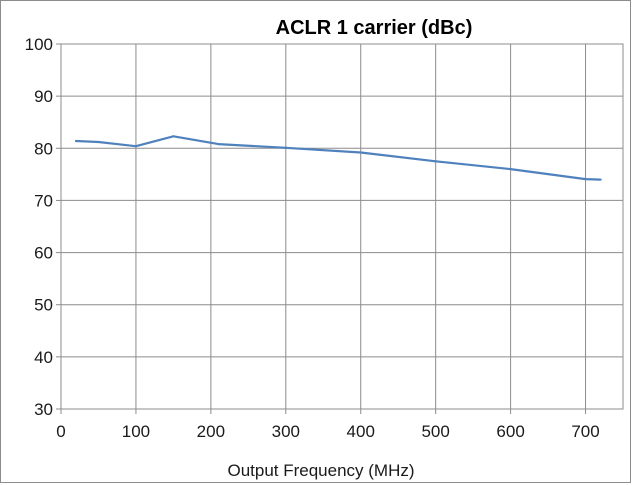 Image resolution: width=632 pixels, height=485 pixels. Describe the element at coordinates (435, 431) in the screenshot. I see `x-tick-label: 500` at that location.